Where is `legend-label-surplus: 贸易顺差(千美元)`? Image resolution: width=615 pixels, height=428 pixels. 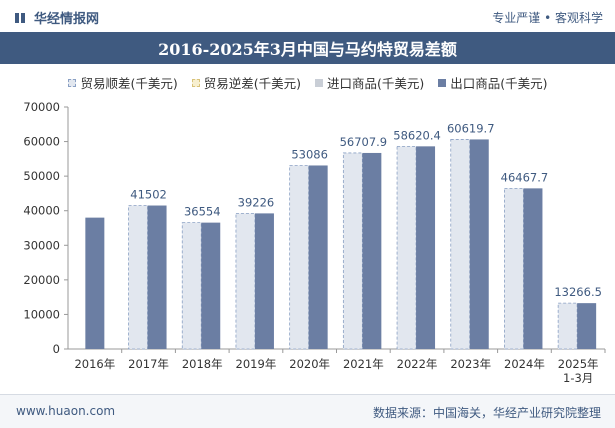 legend-label-surplus: 贸易顺差(千美元) is located at coordinates (129, 83).